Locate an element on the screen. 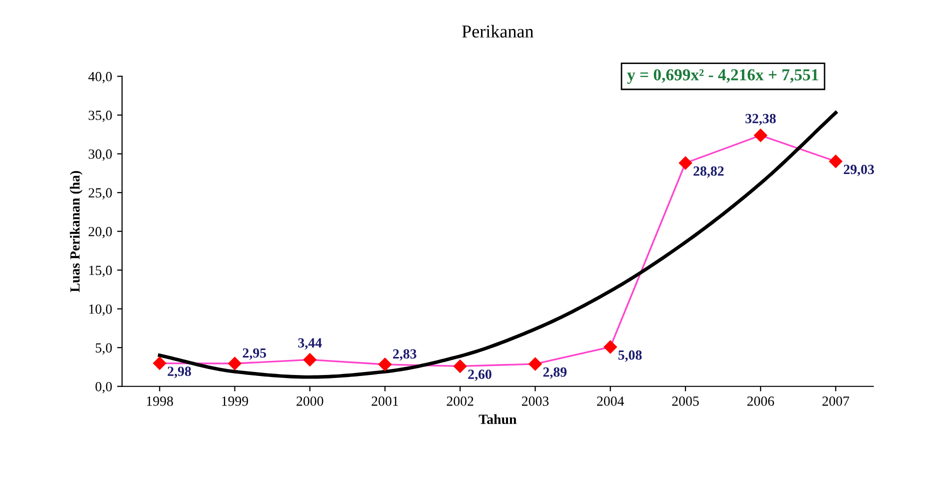  x-tick-label: 2003 is located at coordinates (535, 401).